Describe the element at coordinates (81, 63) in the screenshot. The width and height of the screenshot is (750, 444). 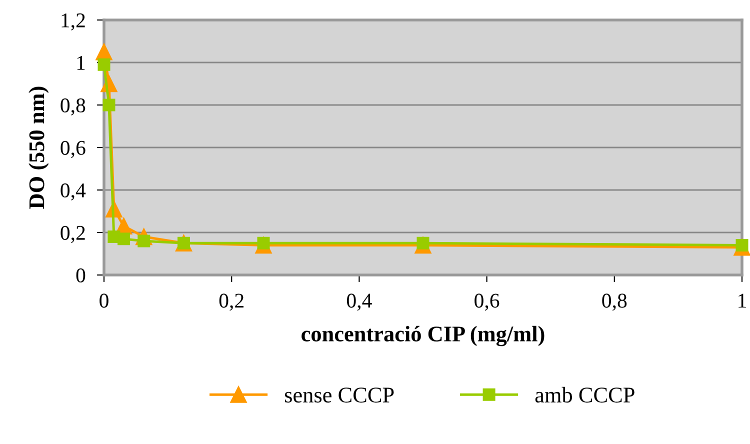
I see `y-tick-label: 1` at that location.